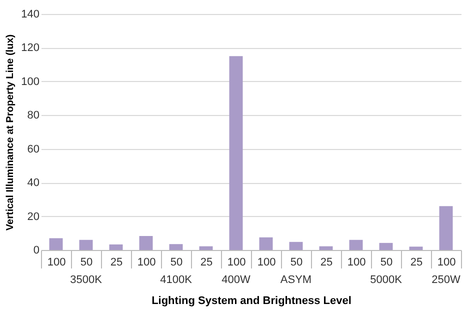 The height and width of the screenshot is (320, 474). I want to click on text: 4100K, so click(176, 280).